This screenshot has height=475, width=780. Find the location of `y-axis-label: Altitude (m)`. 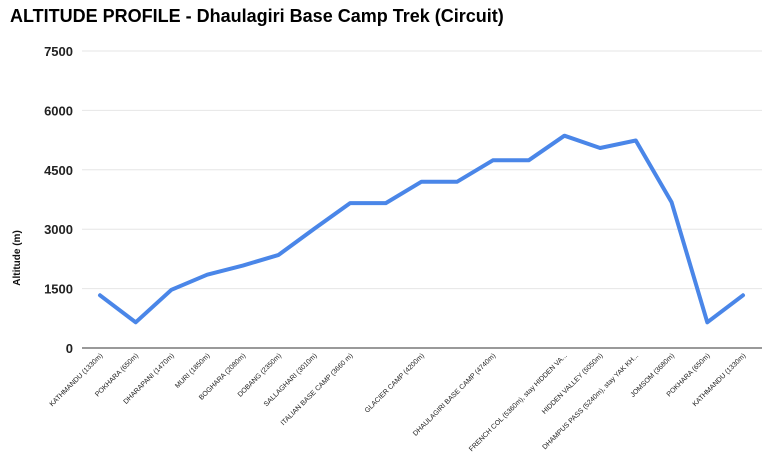

y-axis-label: Altitude (m) is located at coordinates (17, 258).